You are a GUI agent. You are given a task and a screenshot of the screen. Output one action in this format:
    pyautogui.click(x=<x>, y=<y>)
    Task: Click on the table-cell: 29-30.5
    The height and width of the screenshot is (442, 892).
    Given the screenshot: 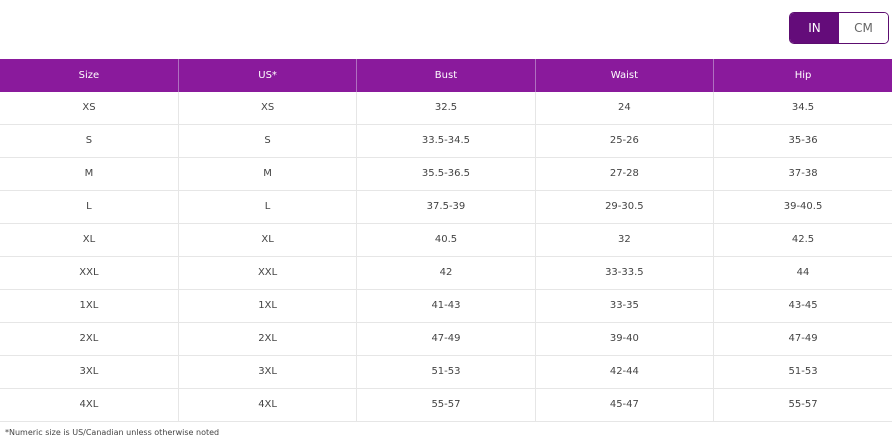 What is the action you would take?
    pyautogui.click(x=625, y=207)
    